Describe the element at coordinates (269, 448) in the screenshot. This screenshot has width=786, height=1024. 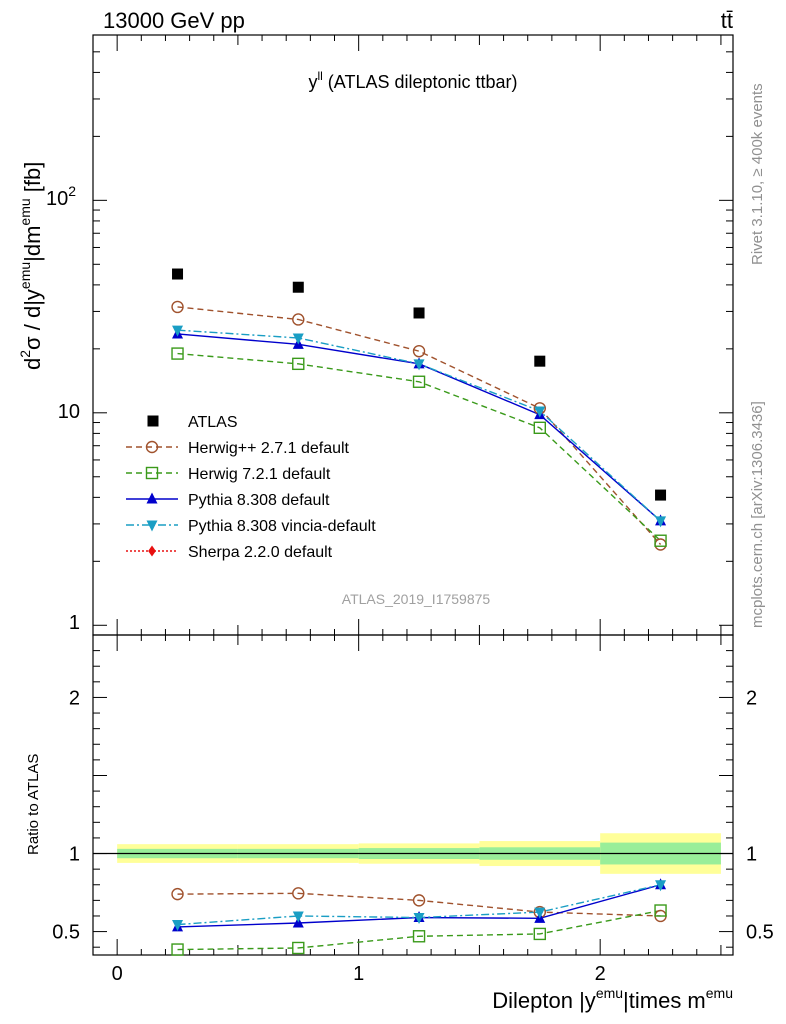
I see `legend-label: Herwig++ 2.7.1 default` at that location.